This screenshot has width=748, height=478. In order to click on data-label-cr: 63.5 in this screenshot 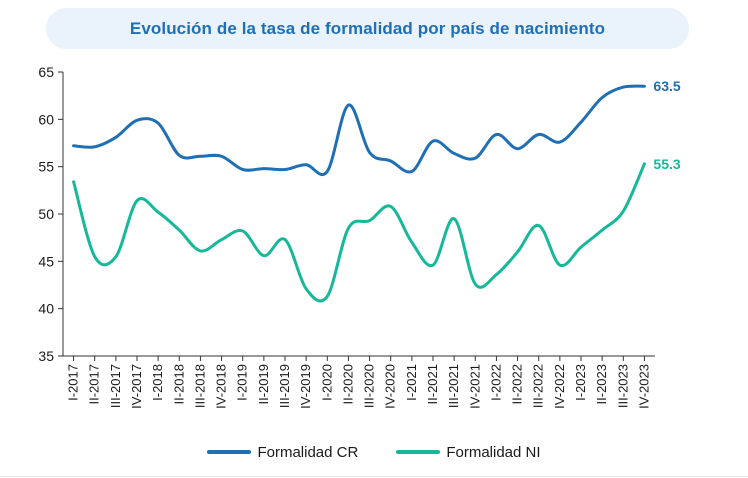, I will do `click(666, 86)`.